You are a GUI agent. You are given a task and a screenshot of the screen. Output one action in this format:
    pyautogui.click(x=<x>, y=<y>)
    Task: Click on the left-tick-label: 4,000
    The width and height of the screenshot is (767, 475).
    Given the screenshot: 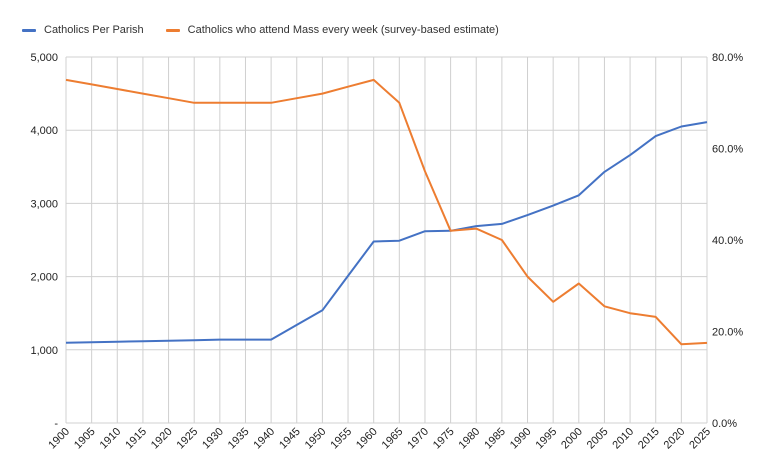 What is the action you would take?
    pyautogui.click(x=44, y=131)
    